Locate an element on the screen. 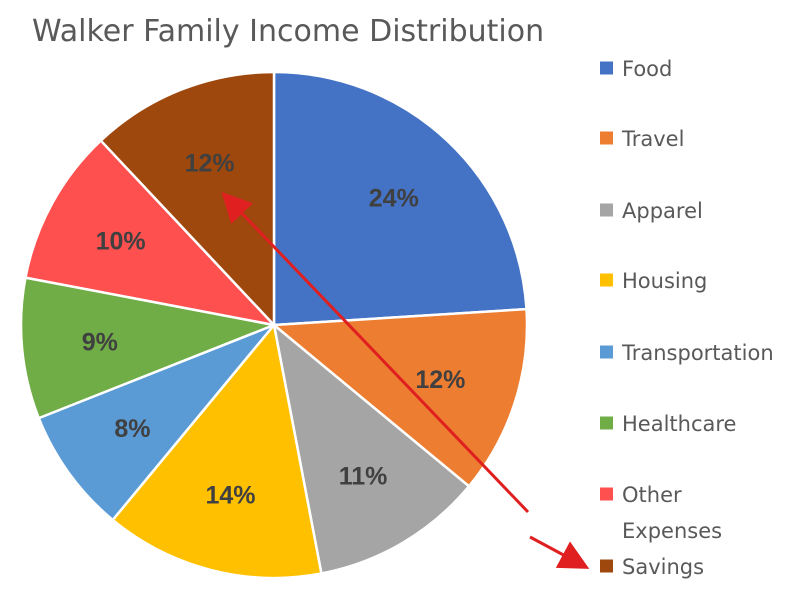  pie-slice-travel is located at coordinates (400, 397).